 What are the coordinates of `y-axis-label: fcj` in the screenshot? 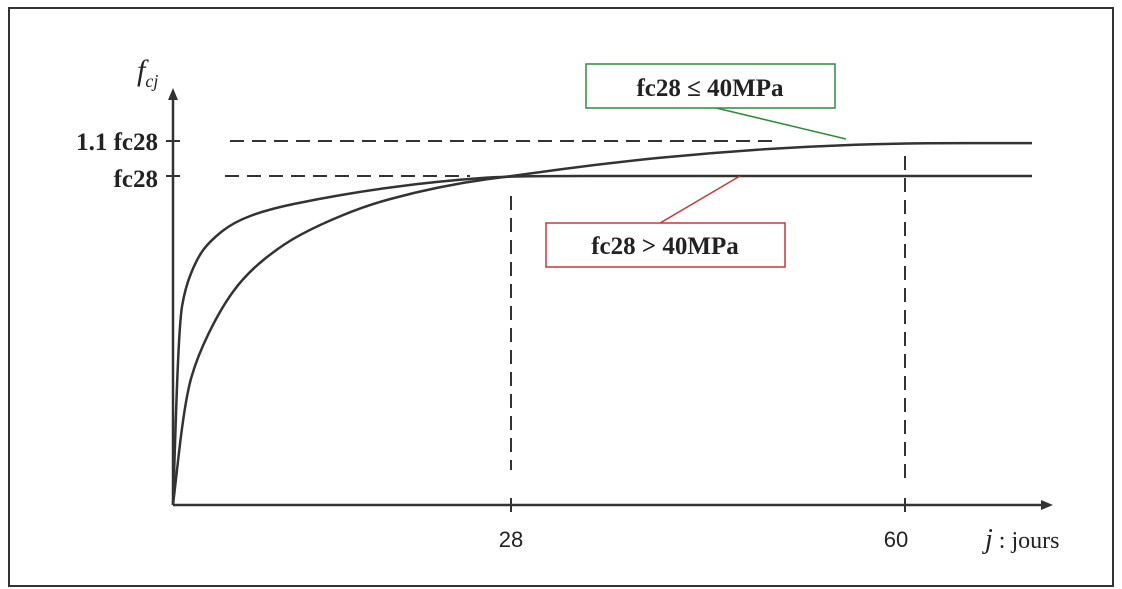 It's located at (147, 72).